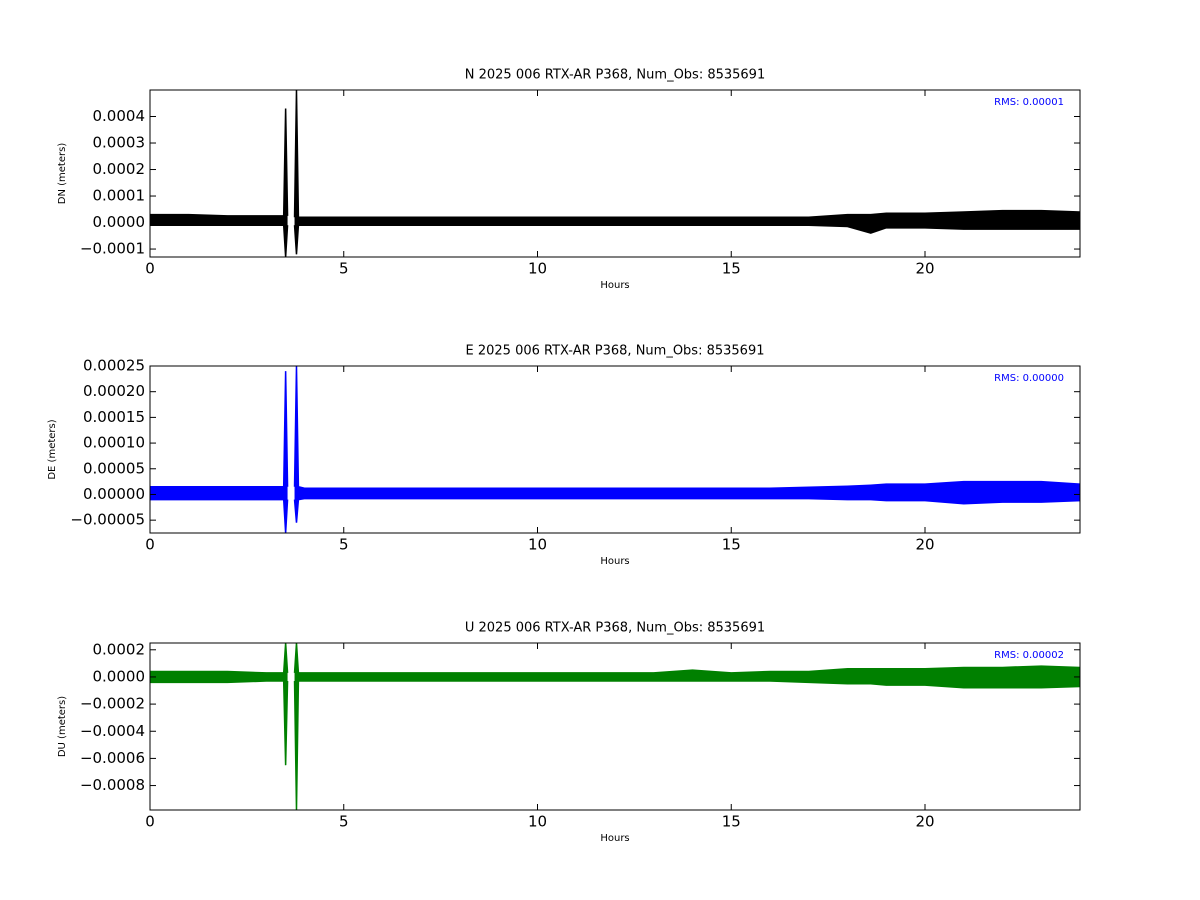  Describe the element at coordinates (615, 75) in the screenshot. I see `chart-title: N 2025 006 RTX-AR P368, Num_Obs: 8535691` at that location.